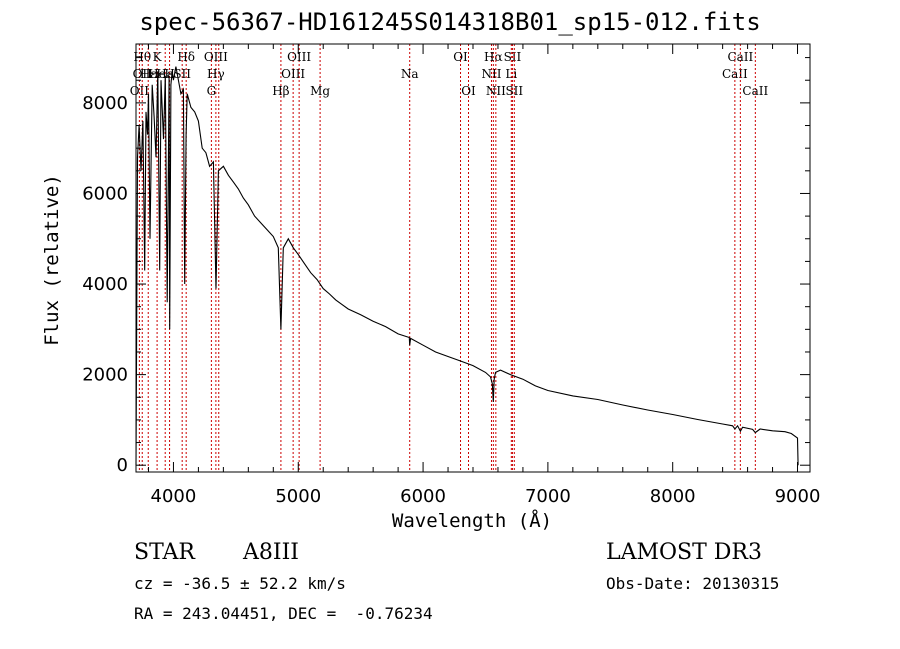 The width and height of the screenshot is (900, 649). What do you see at coordinates (105, 375) in the screenshot?
I see `y-tick-label: 2000` at bounding box center [105, 375].